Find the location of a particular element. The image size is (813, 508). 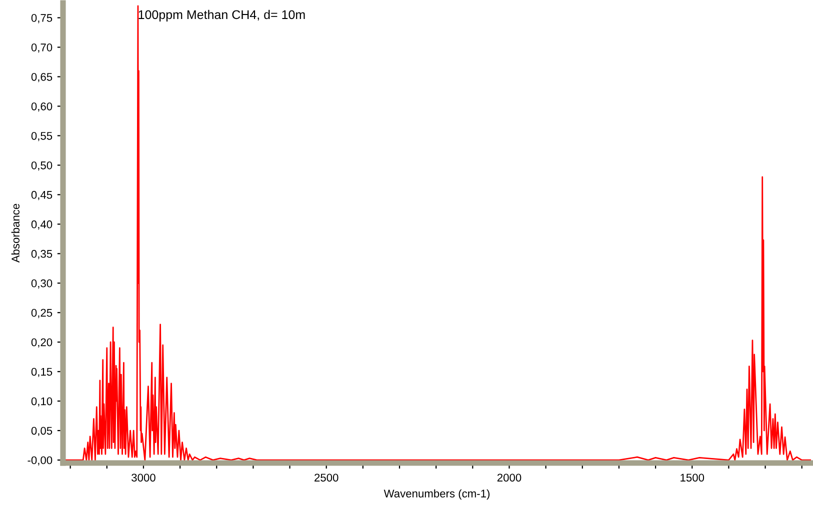

x-tick-label: 2000 is located at coordinates (509, 478).